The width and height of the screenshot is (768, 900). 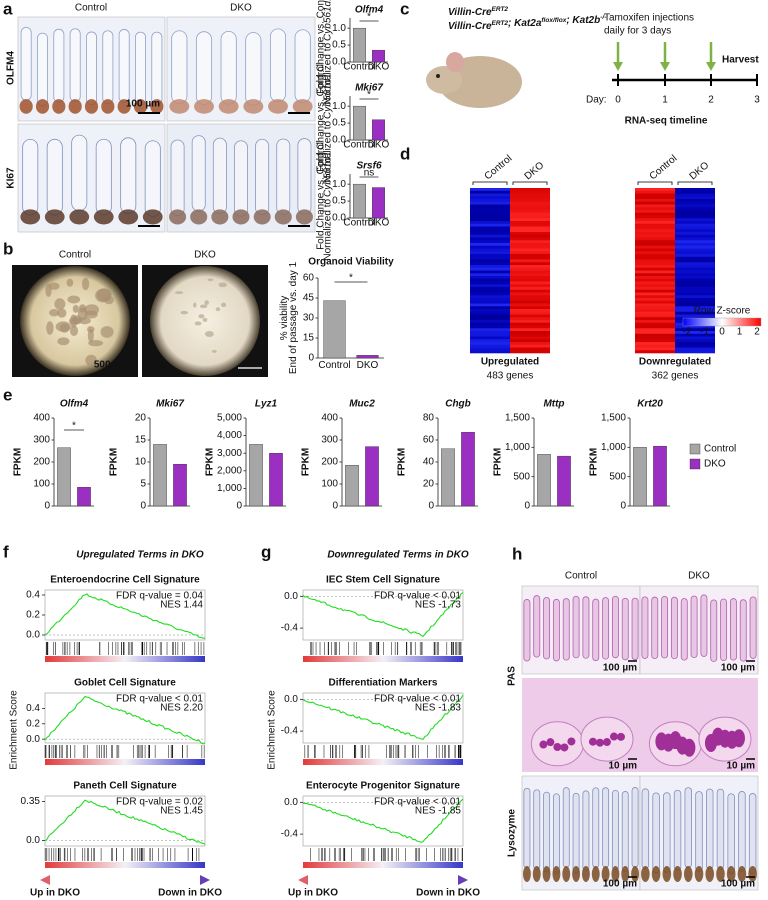 What do you see at coordinates (720, 449) in the screenshot?
I see `legend-label: Control` at bounding box center [720, 449].